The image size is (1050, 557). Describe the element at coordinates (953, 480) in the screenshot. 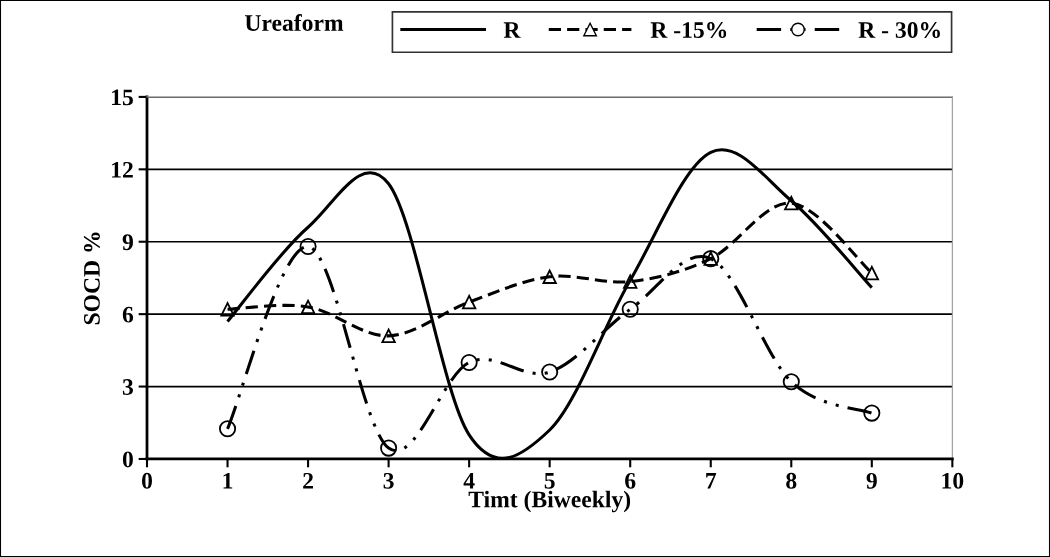

I see `x-tick-label: 10` at that location.